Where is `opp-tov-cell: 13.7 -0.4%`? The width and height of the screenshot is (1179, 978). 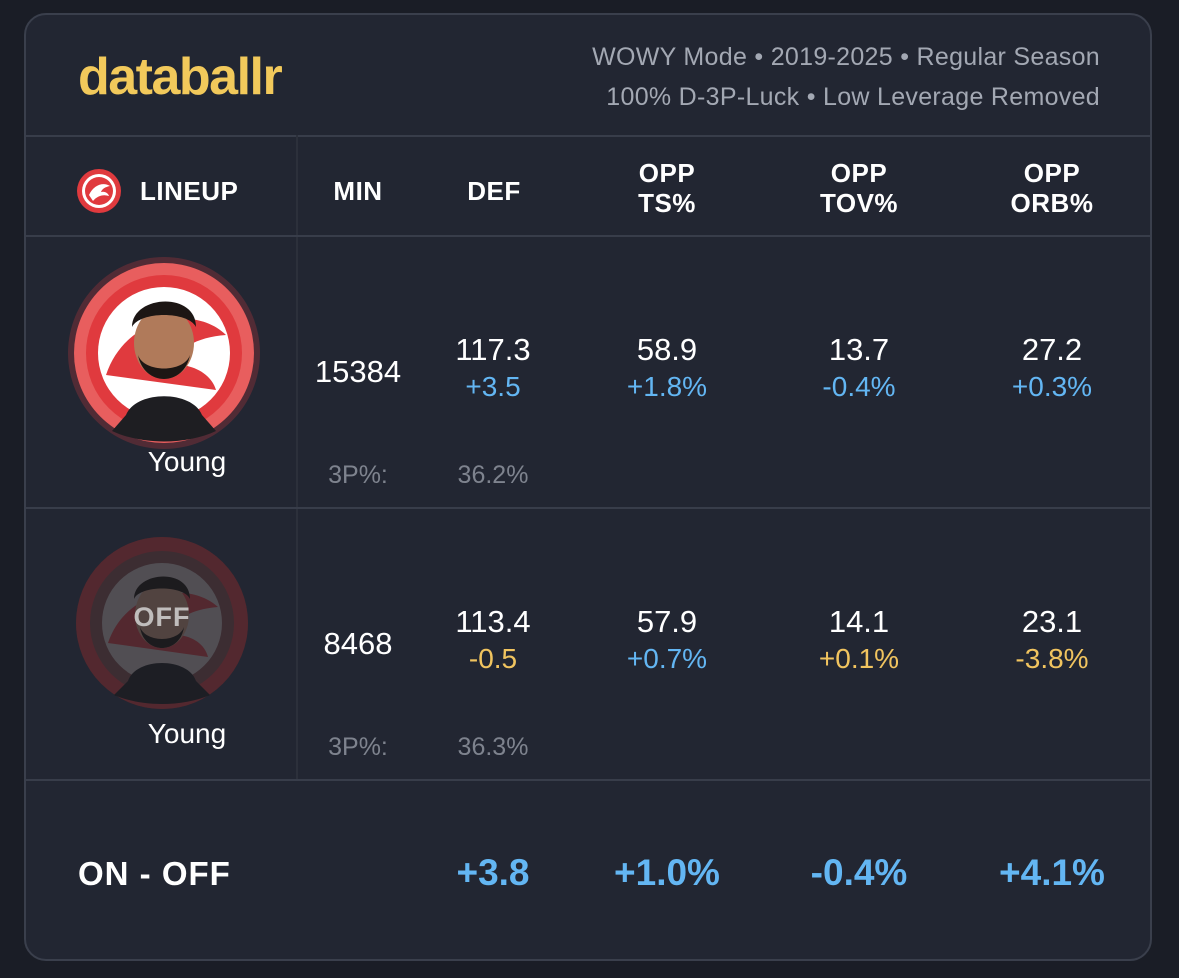 opp-tov-cell: 13.7 -0.4% is located at coordinates (859, 368).